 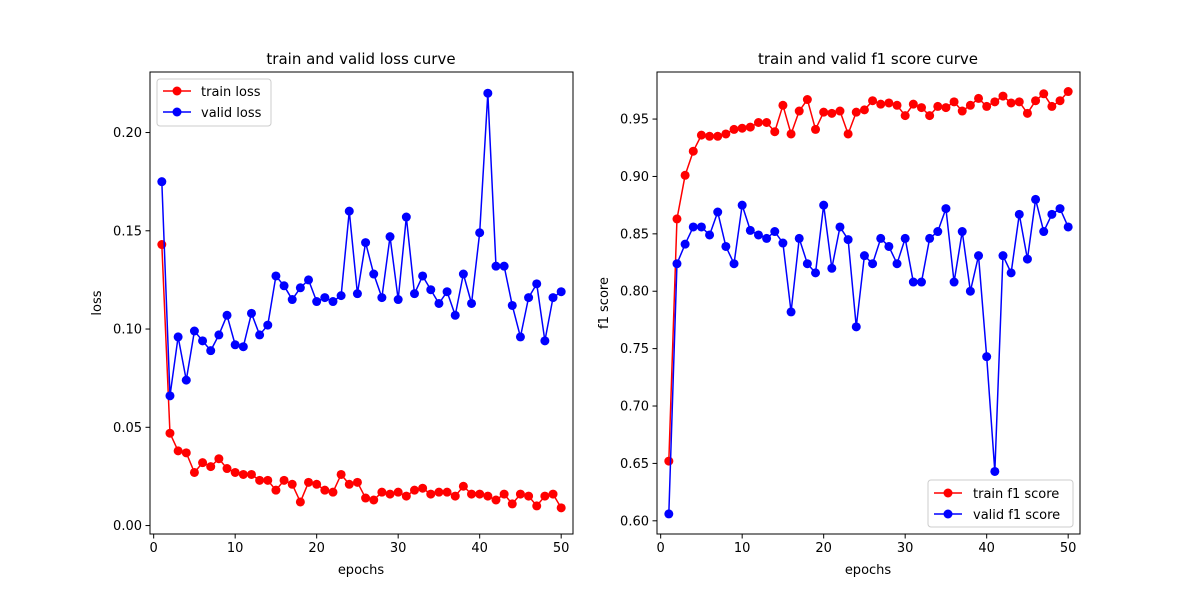 I want to click on f1-x-tick-label: 40, so click(x=986, y=548).